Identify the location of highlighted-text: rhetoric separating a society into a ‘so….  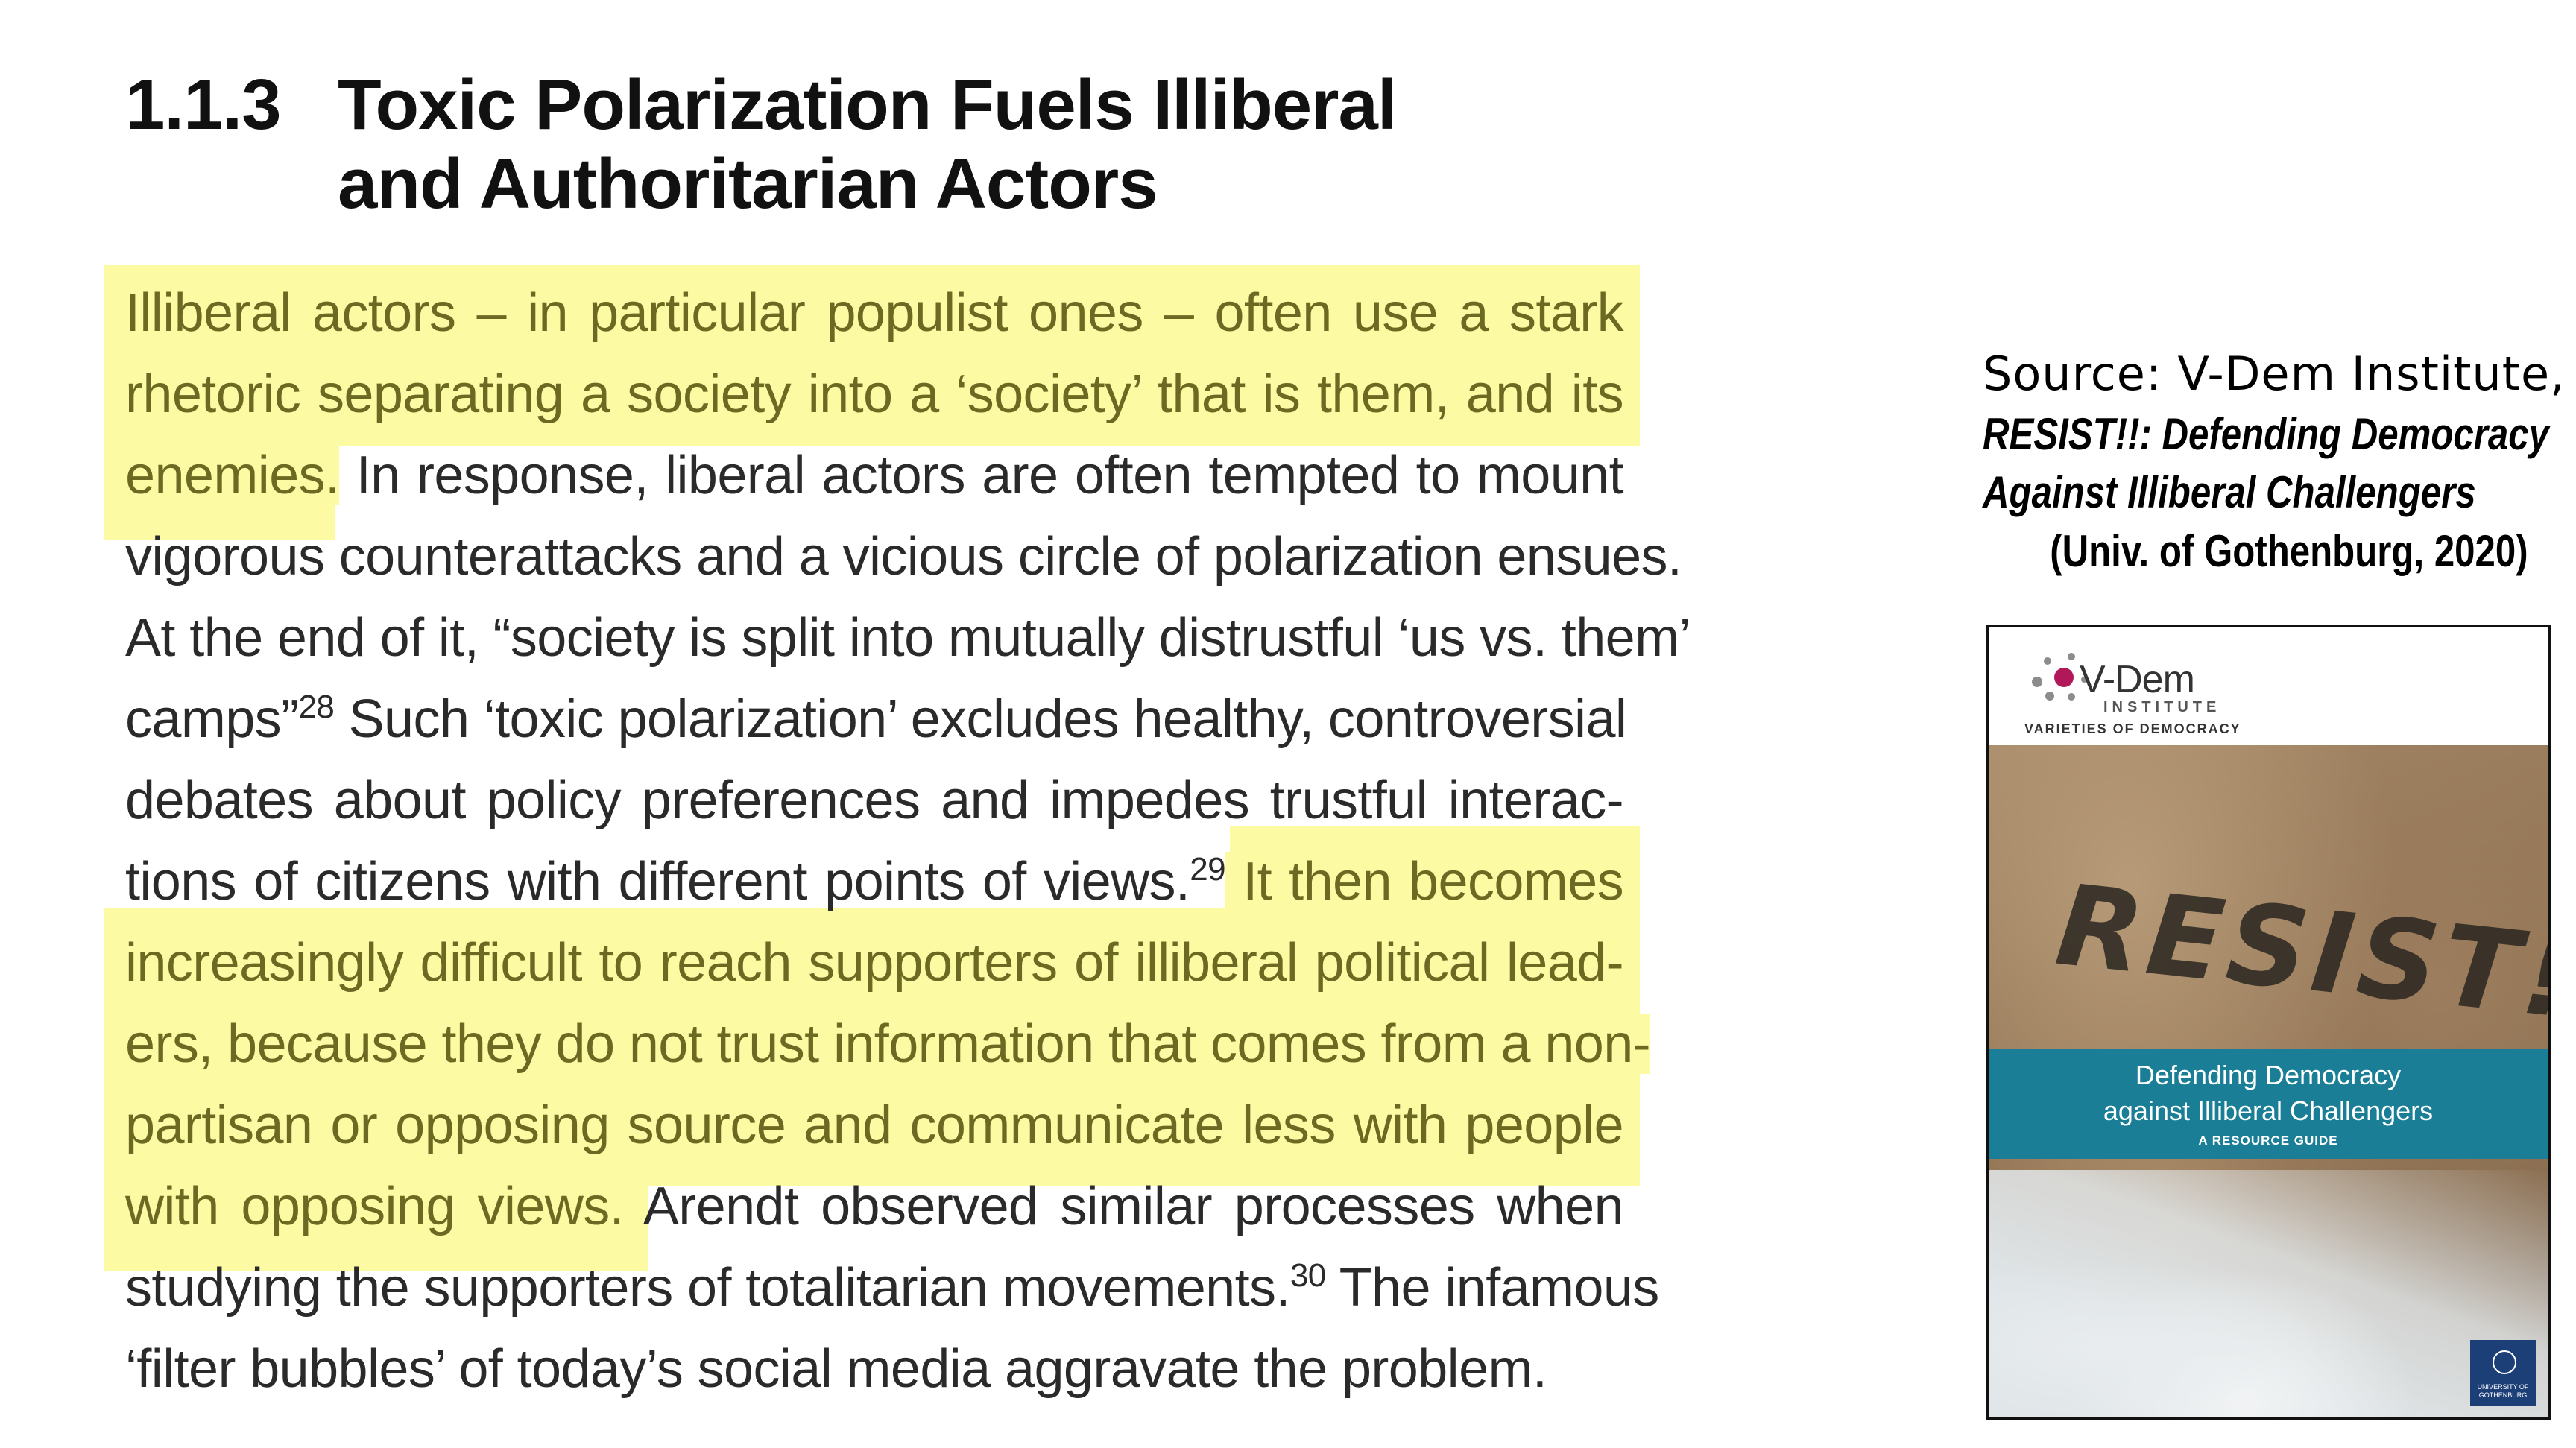
(874, 394).